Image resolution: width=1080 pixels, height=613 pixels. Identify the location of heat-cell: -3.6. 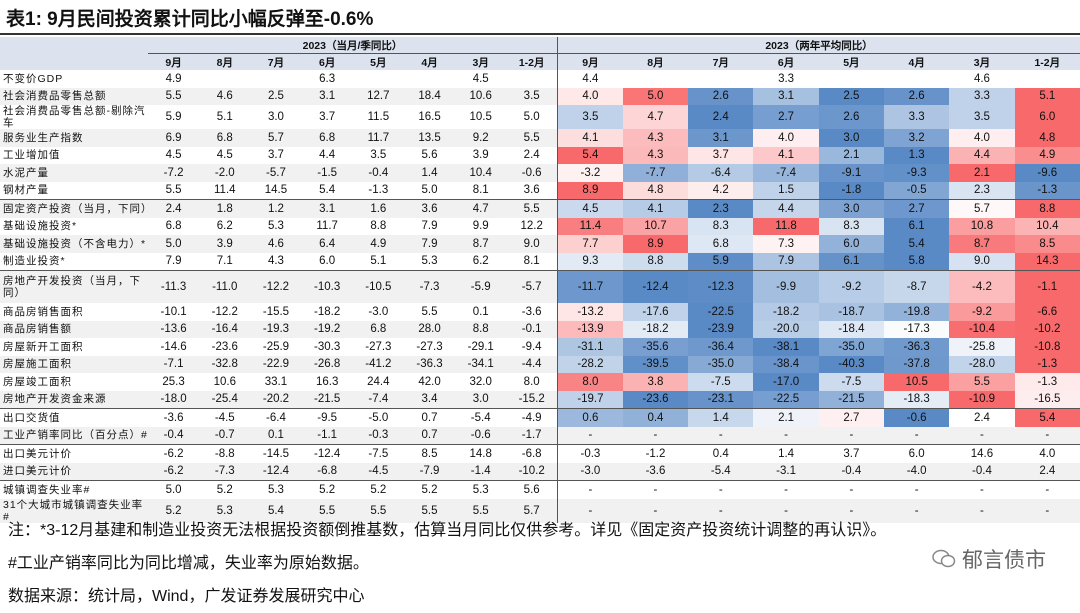
(655, 471).